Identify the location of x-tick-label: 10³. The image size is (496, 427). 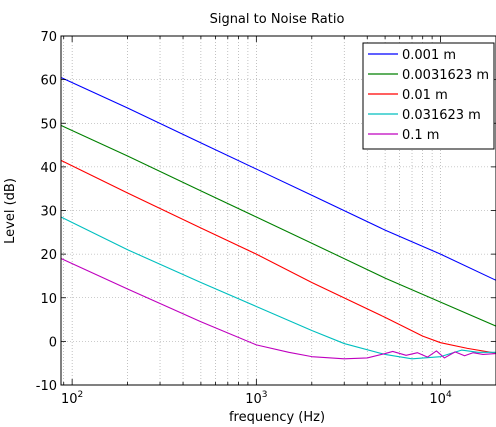
(256, 398).